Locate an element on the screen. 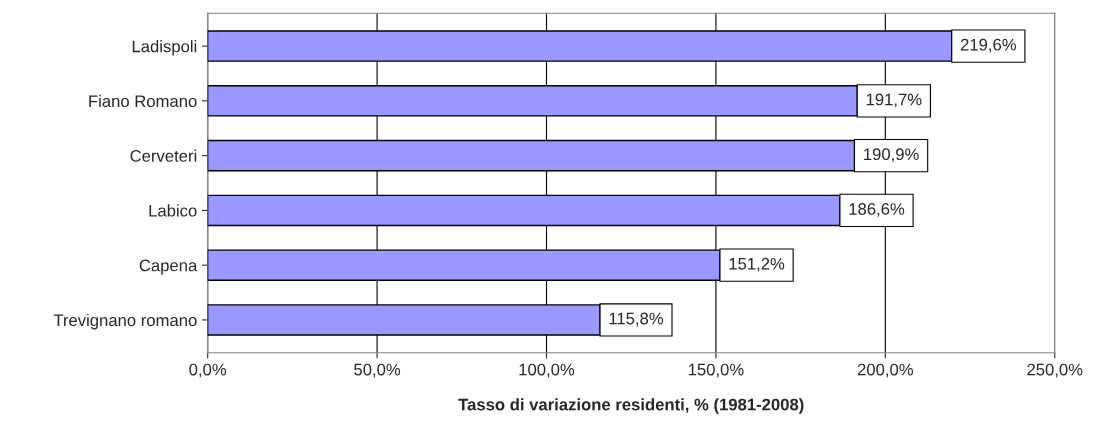  data-label: 151,2% is located at coordinates (757, 264).